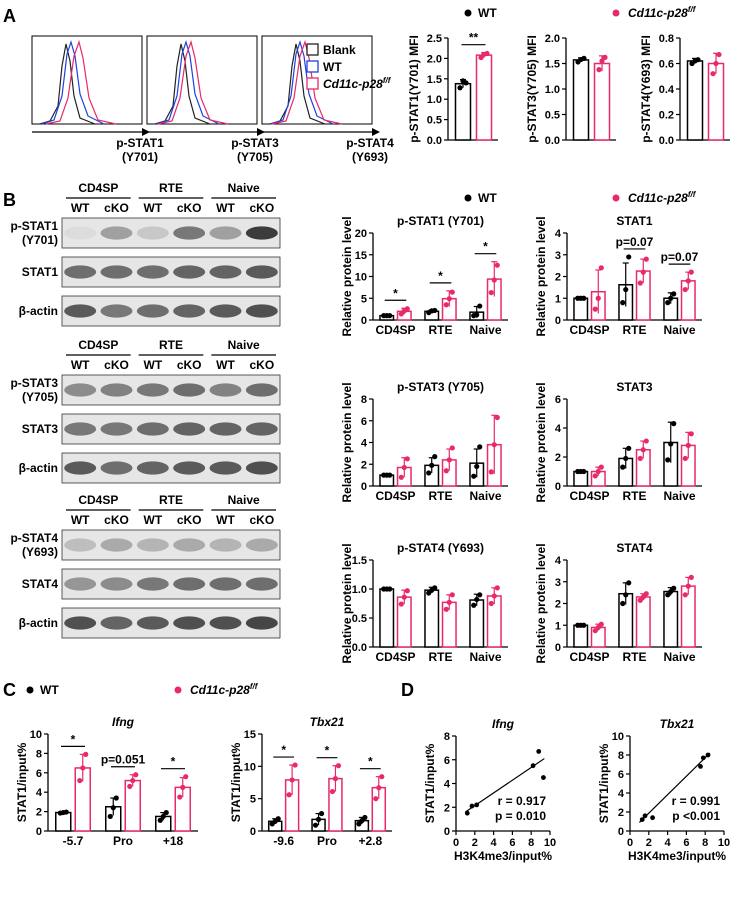  What do you see at coordinates (40, 584) in the screenshot?
I see `blot-row-label: STAT4` at bounding box center [40, 584].